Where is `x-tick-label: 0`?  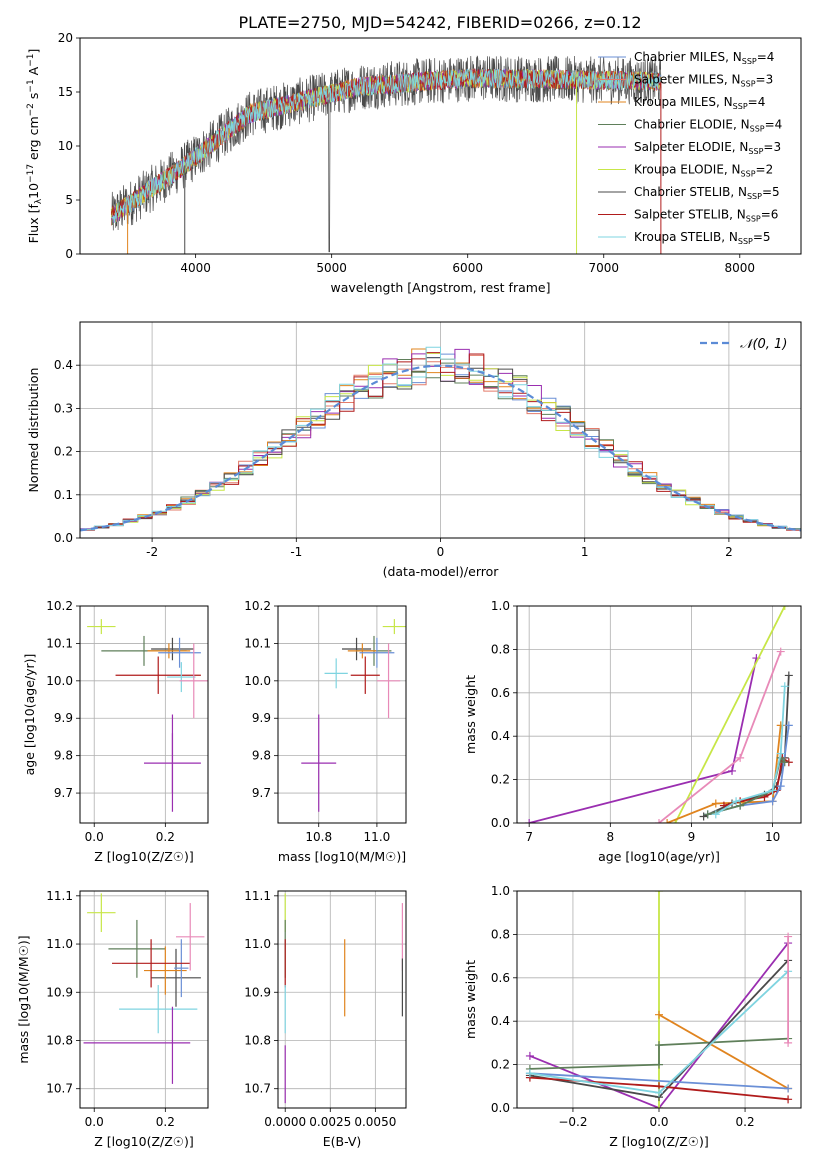 x-tick-label: 0 is located at coordinates (441, 552).